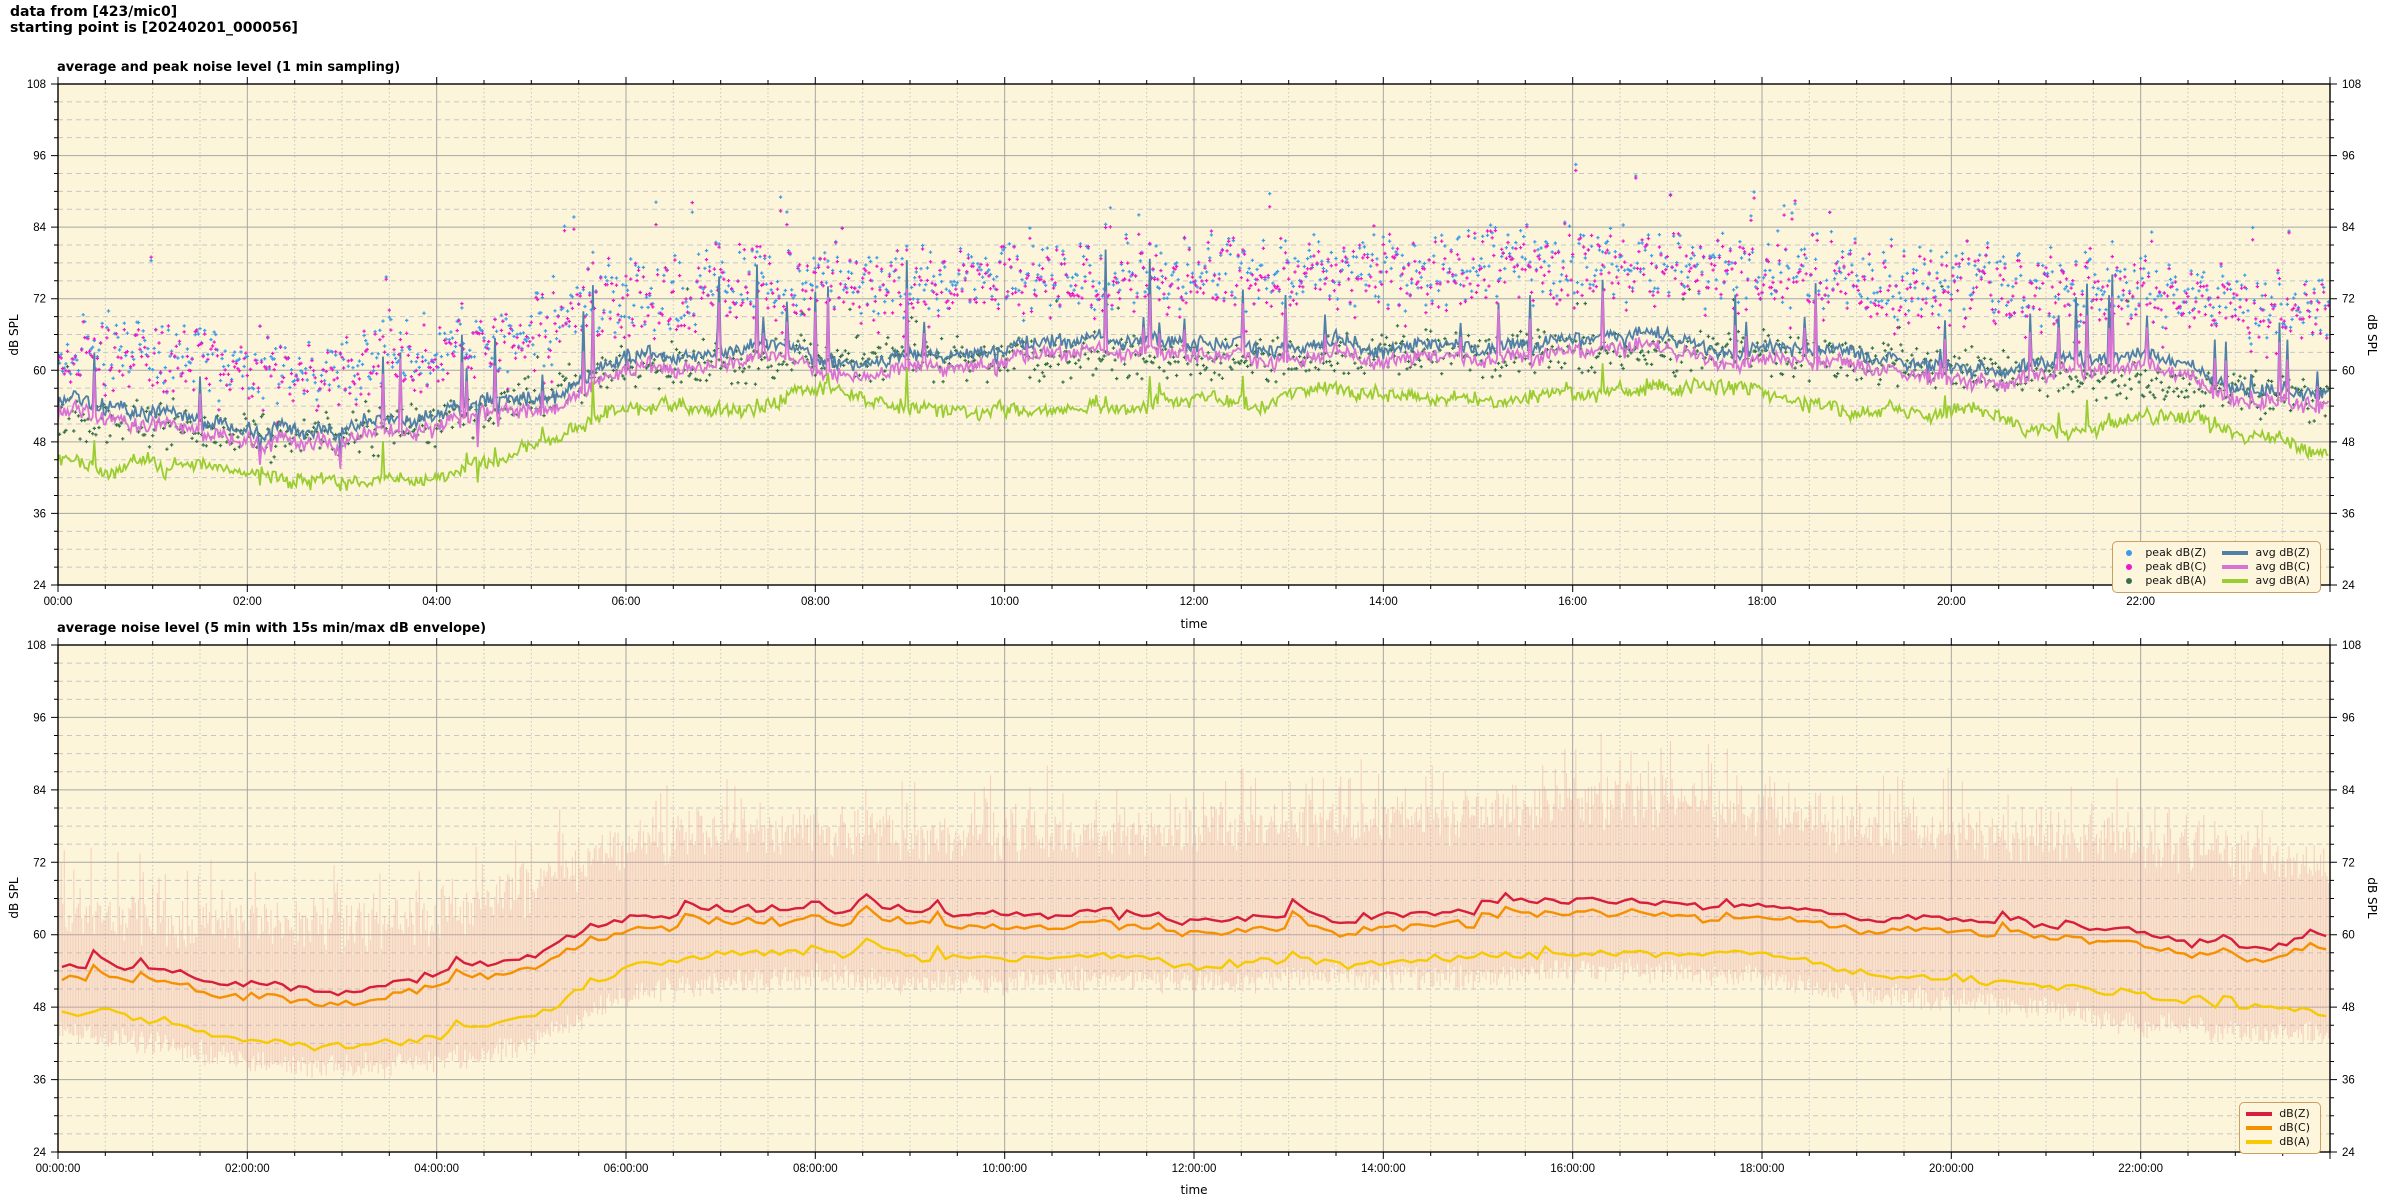 This screenshot has width=2400, height=1200. I want to click on x-tick-label: 20:00, so click(1951, 602).